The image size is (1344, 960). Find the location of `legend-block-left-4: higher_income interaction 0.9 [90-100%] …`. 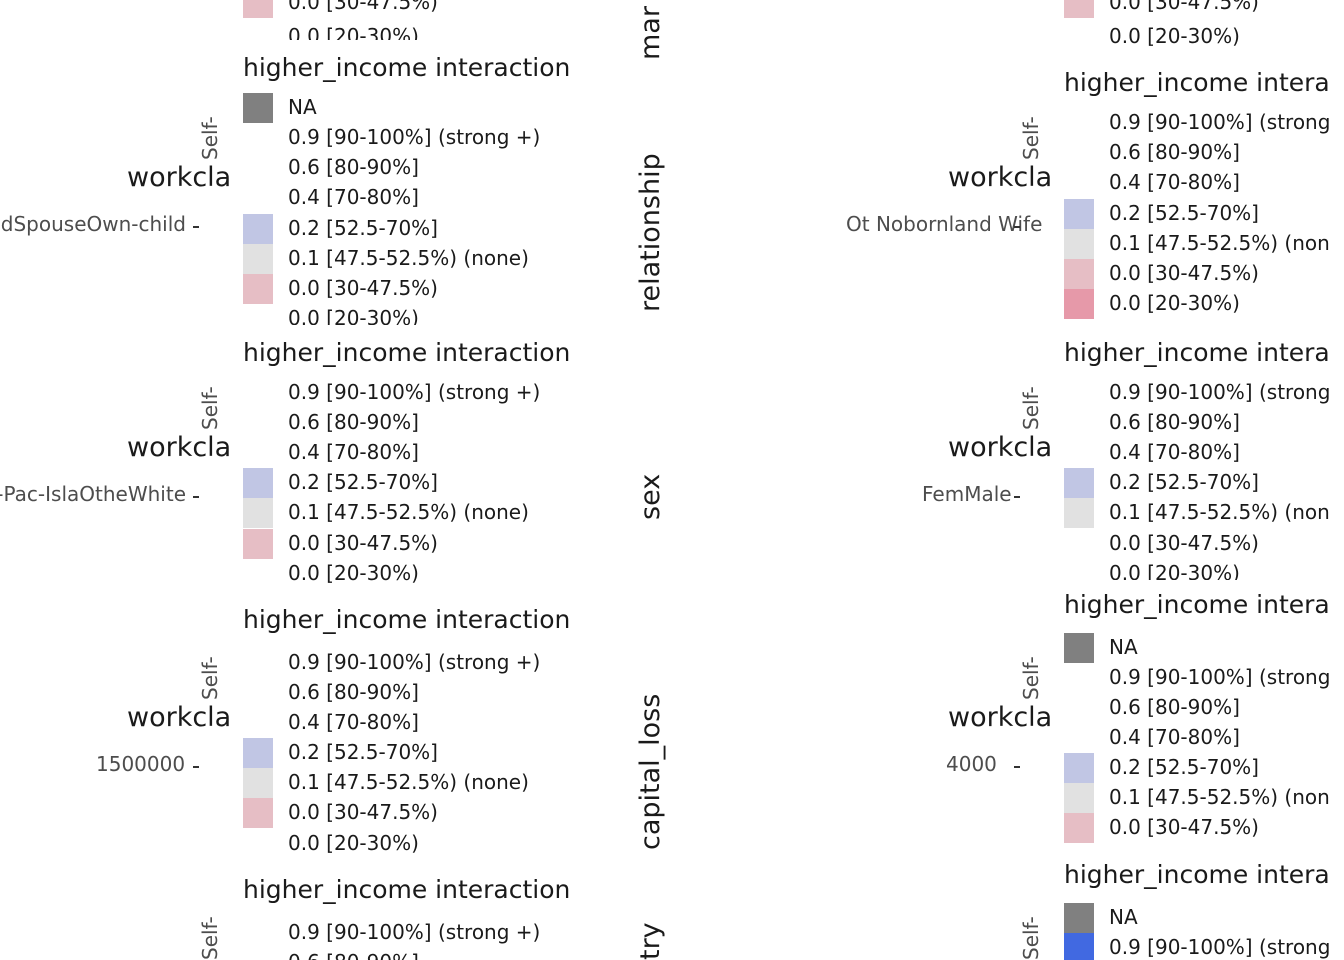

legend-block-left-4: higher_income interaction 0.9 [90-100%] … is located at coordinates (428, 917).